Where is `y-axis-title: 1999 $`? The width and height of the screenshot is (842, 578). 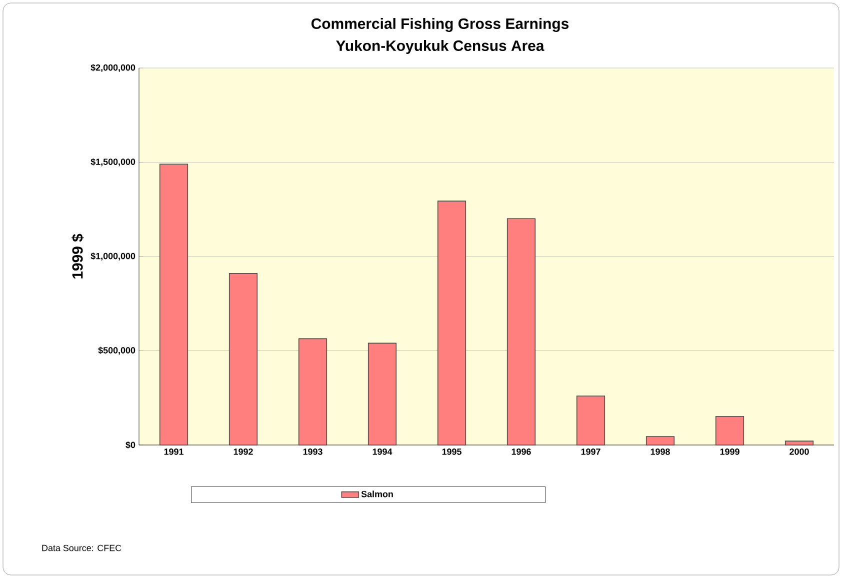 y-axis-title: 1999 $ is located at coordinates (78, 256).